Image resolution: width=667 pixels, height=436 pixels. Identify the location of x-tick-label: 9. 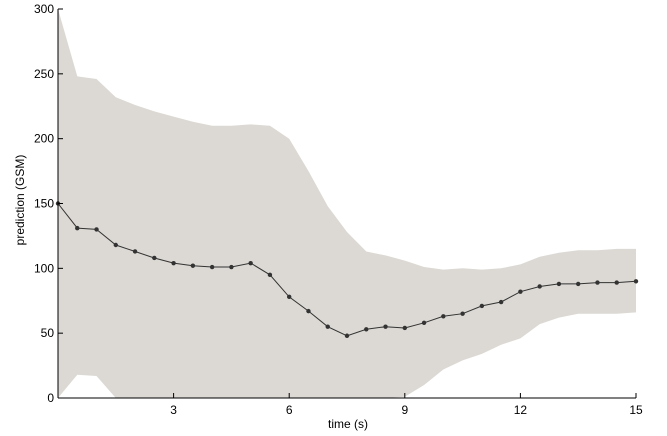
(404, 410).